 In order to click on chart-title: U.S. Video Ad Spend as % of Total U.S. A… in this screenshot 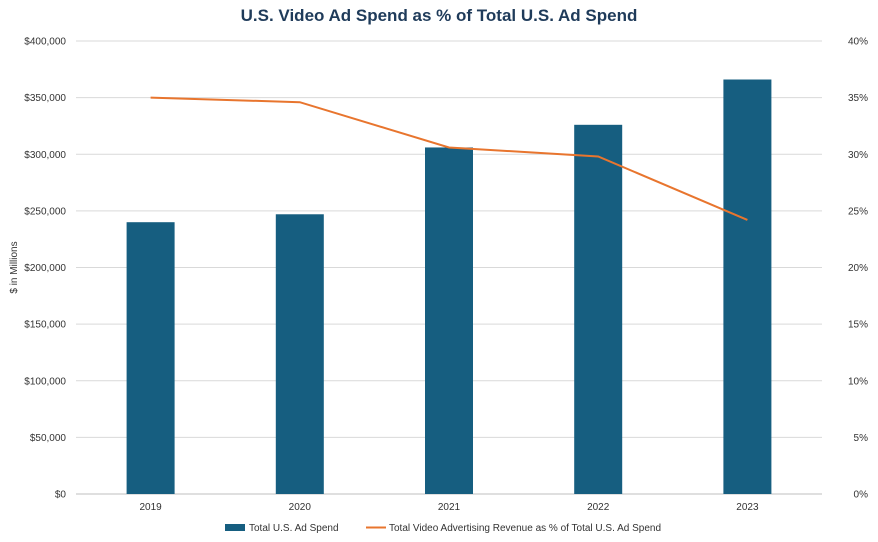, I will do `click(439, 15)`.